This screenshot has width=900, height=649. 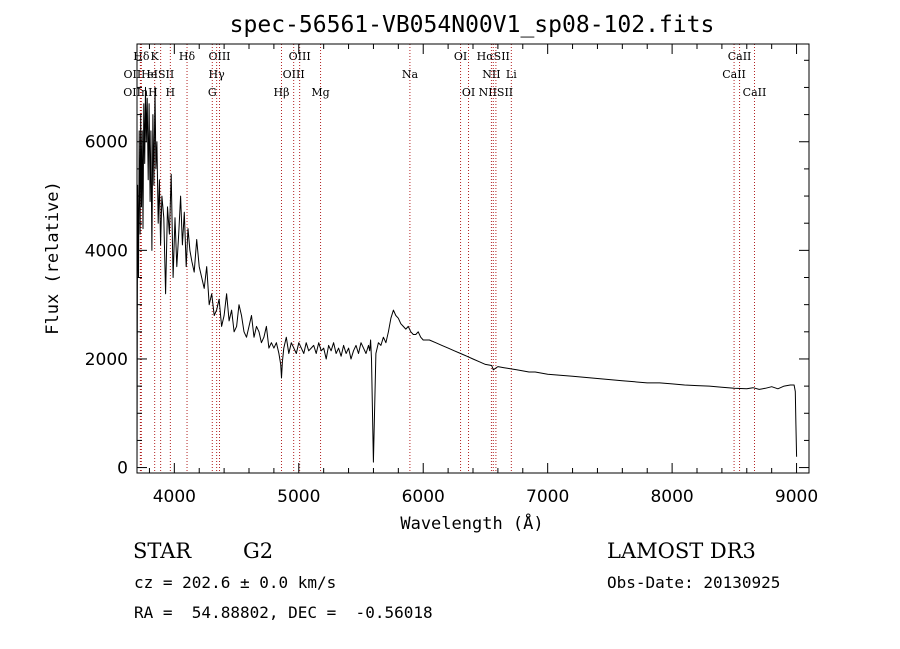 What do you see at coordinates (694, 582) in the screenshot?
I see `observation-date: Obs-Date: 20130925` at bounding box center [694, 582].